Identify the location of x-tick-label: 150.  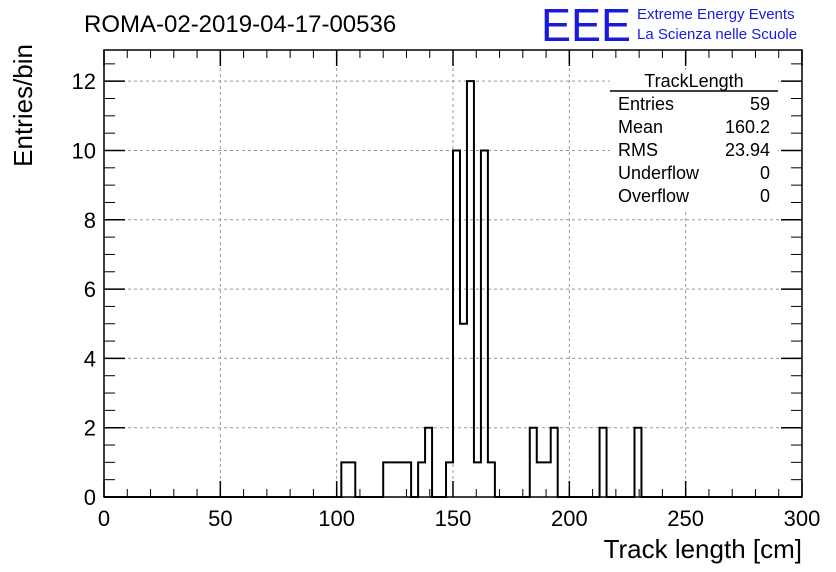
(453, 518).